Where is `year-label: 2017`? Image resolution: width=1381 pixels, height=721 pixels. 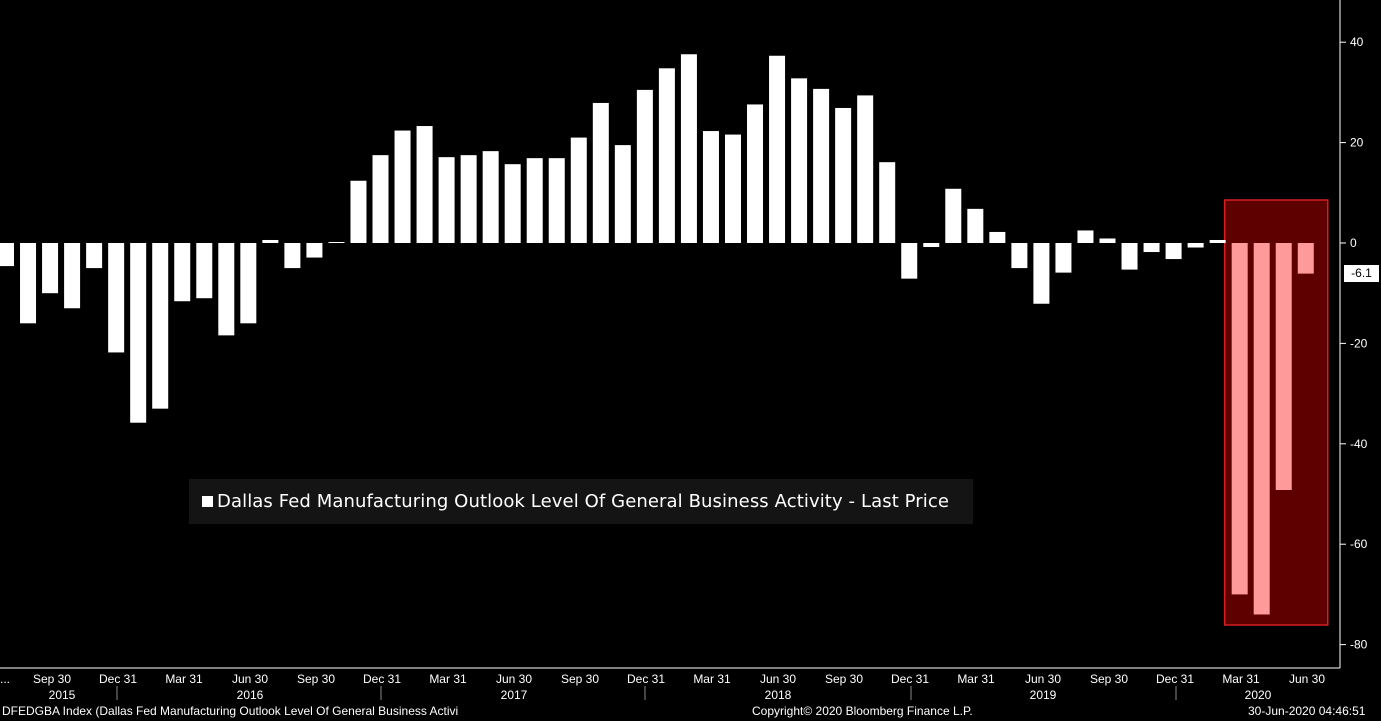 year-label: 2017 is located at coordinates (514, 694).